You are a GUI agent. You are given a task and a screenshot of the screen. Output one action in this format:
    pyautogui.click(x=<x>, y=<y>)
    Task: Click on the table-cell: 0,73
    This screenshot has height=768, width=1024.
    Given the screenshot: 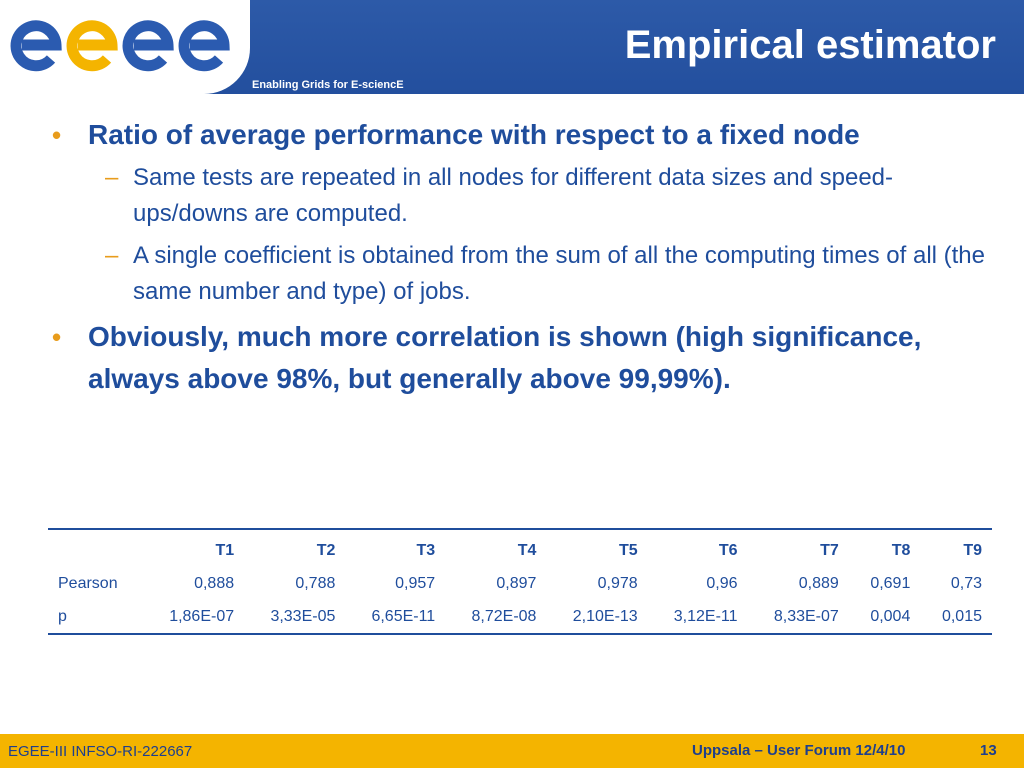 What is the action you would take?
    pyautogui.click(x=966, y=583)
    